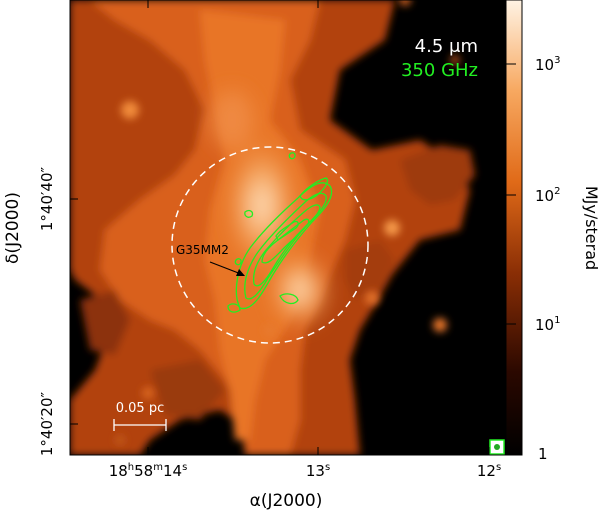  I want to click on source-arrow, so click(227, 268).